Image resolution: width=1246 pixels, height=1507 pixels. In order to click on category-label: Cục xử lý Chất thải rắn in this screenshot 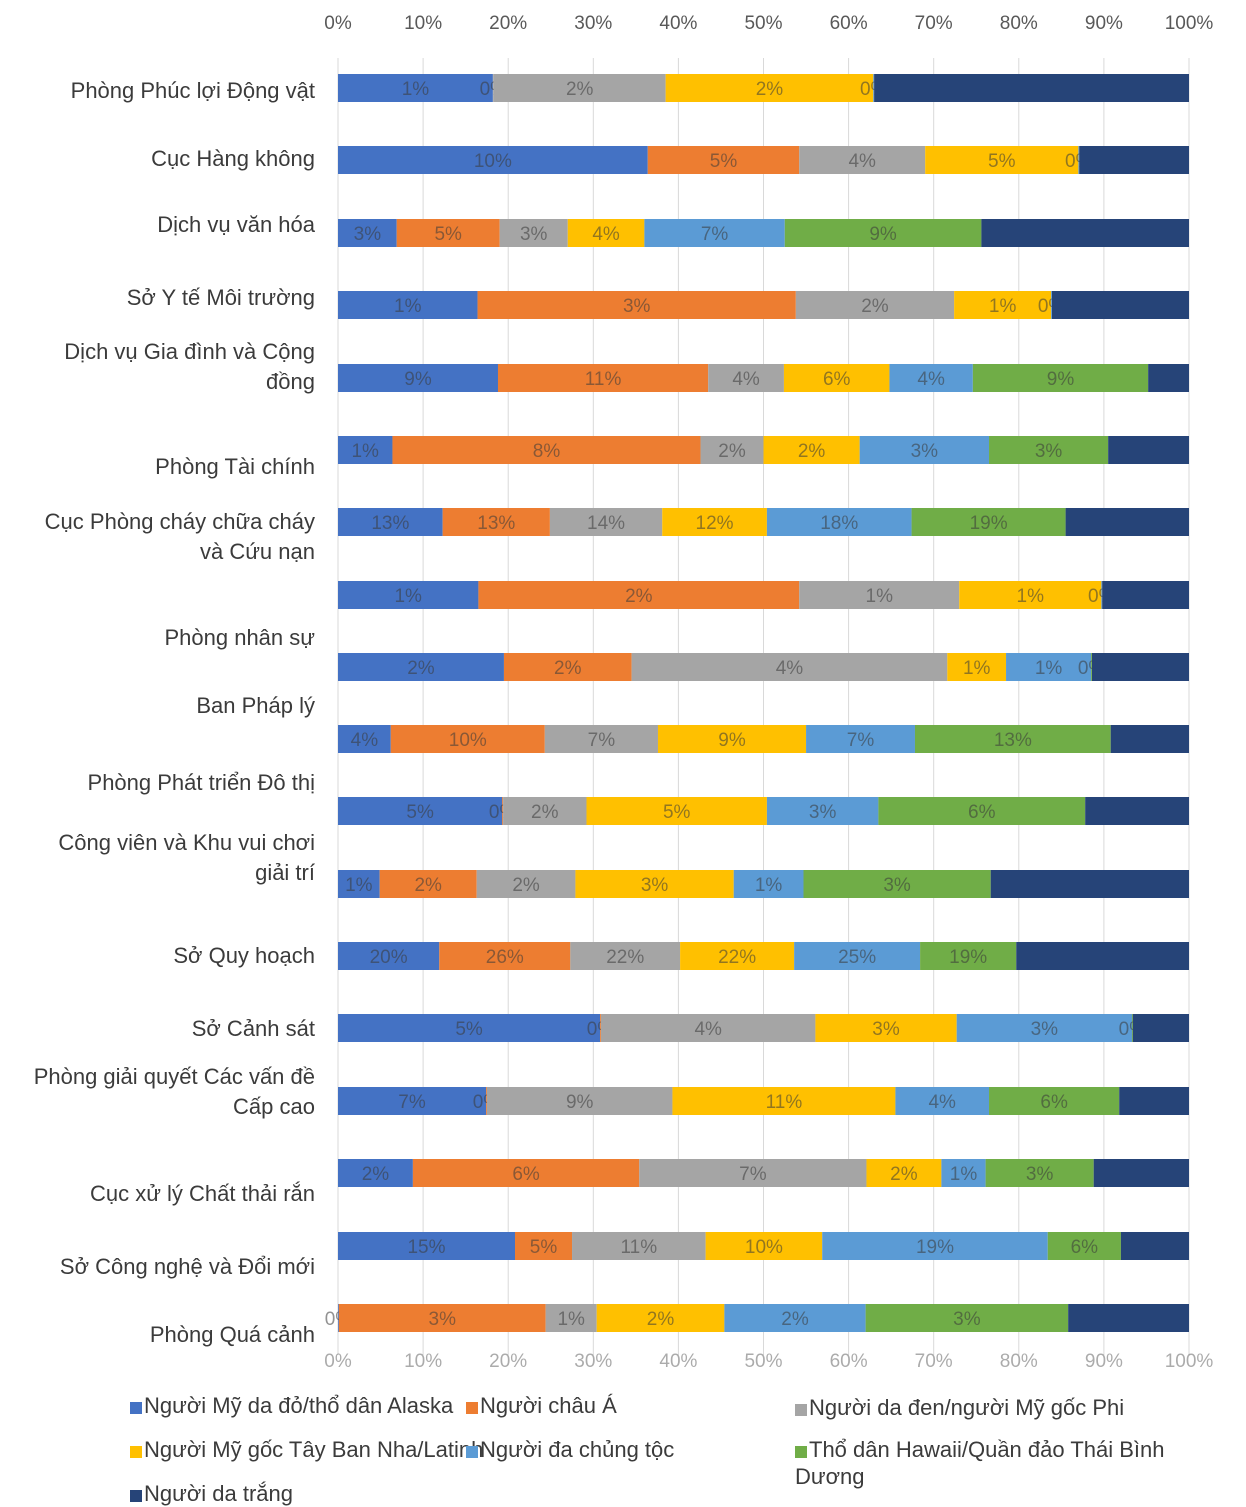, I will do `click(202, 1193)`.